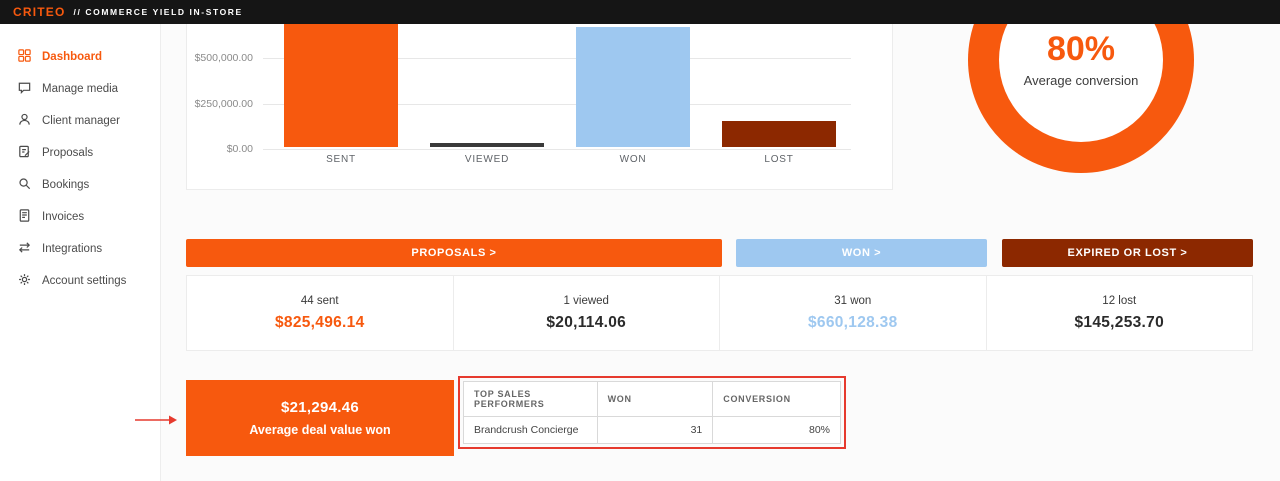 This screenshot has width=1280, height=481. I want to click on proposal-icon, so click(24, 153).